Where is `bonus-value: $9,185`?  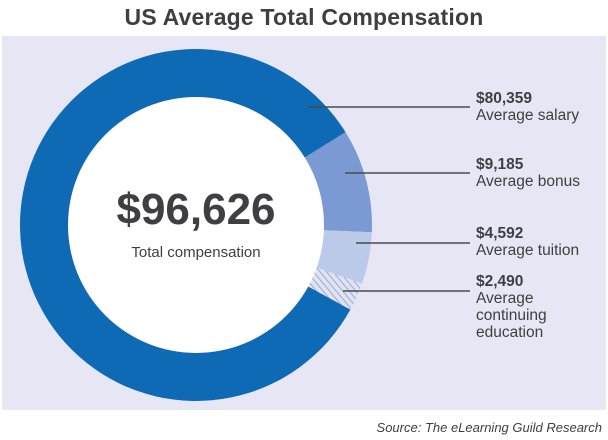
bonus-value: $9,185 is located at coordinates (500, 164).